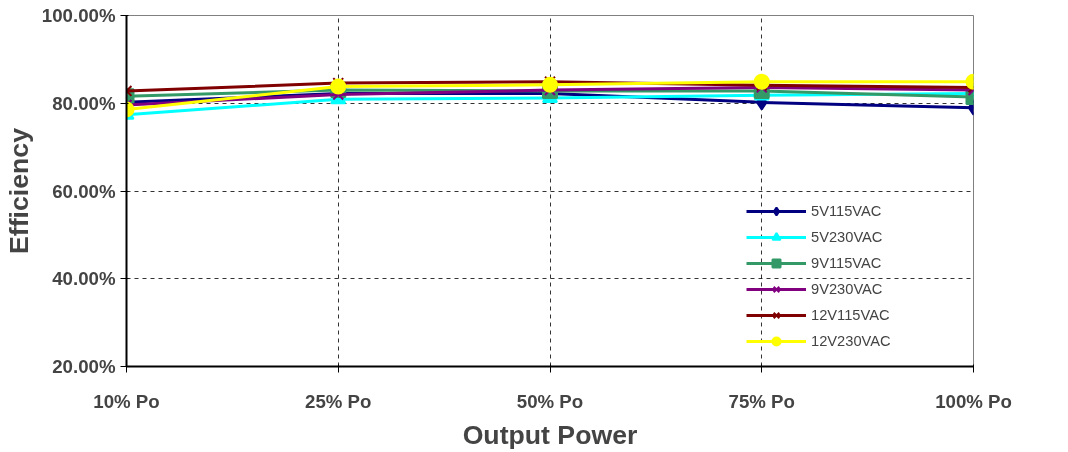 The width and height of the screenshot is (1068, 452). What do you see at coordinates (84, 279) in the screenshot?
I see `y-tick-label: 40.00%` at bounding box center [84, 279].